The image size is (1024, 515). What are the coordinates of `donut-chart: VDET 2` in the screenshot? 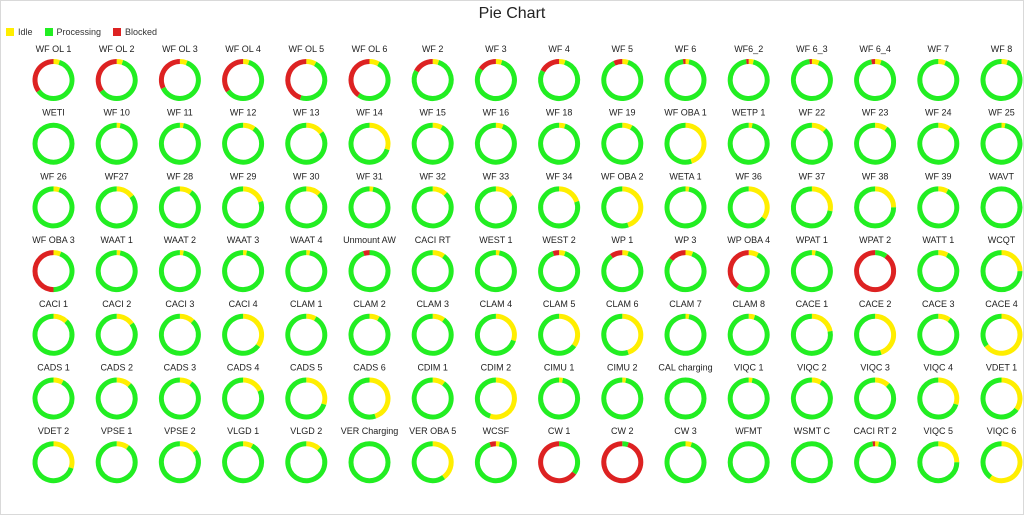 It's located at (53, 455).